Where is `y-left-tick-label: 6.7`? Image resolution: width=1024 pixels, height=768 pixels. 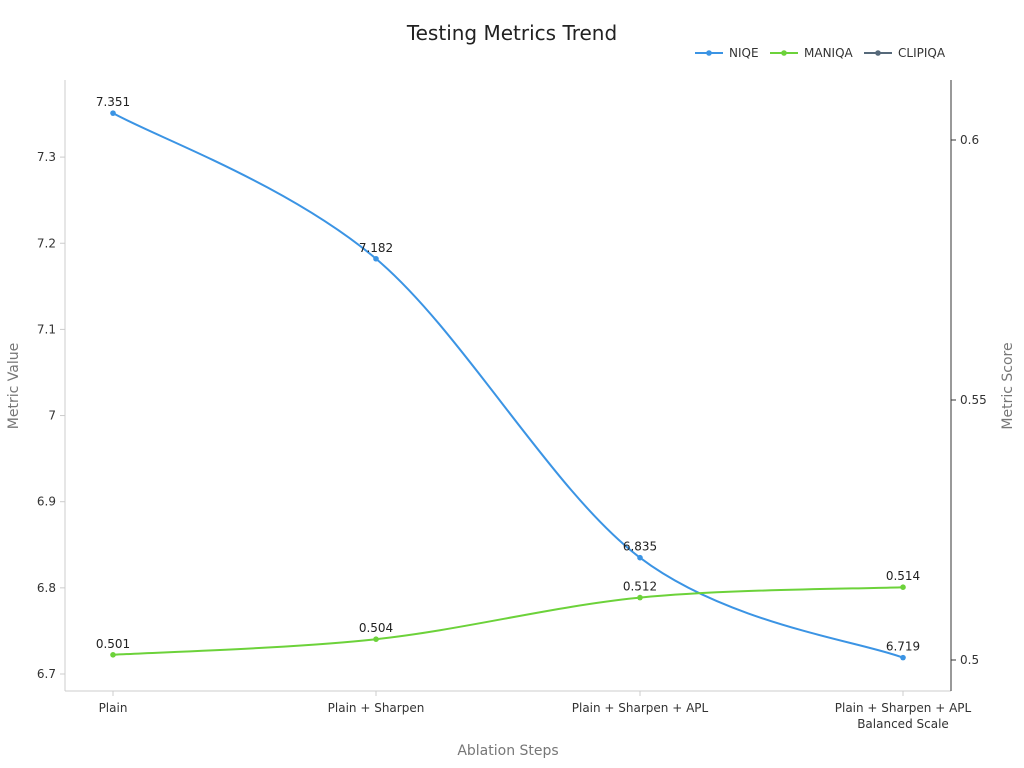
y-left-tick-label: 6.7 is located at coordinates (46, 674).